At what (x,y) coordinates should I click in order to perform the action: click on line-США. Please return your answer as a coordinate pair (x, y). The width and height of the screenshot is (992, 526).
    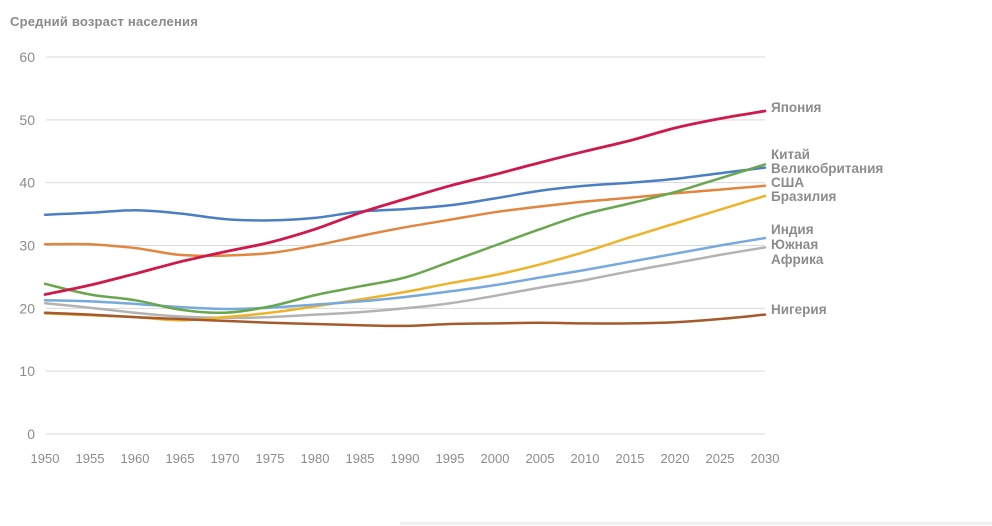
    Looking at the image, I should click on (405, 221).